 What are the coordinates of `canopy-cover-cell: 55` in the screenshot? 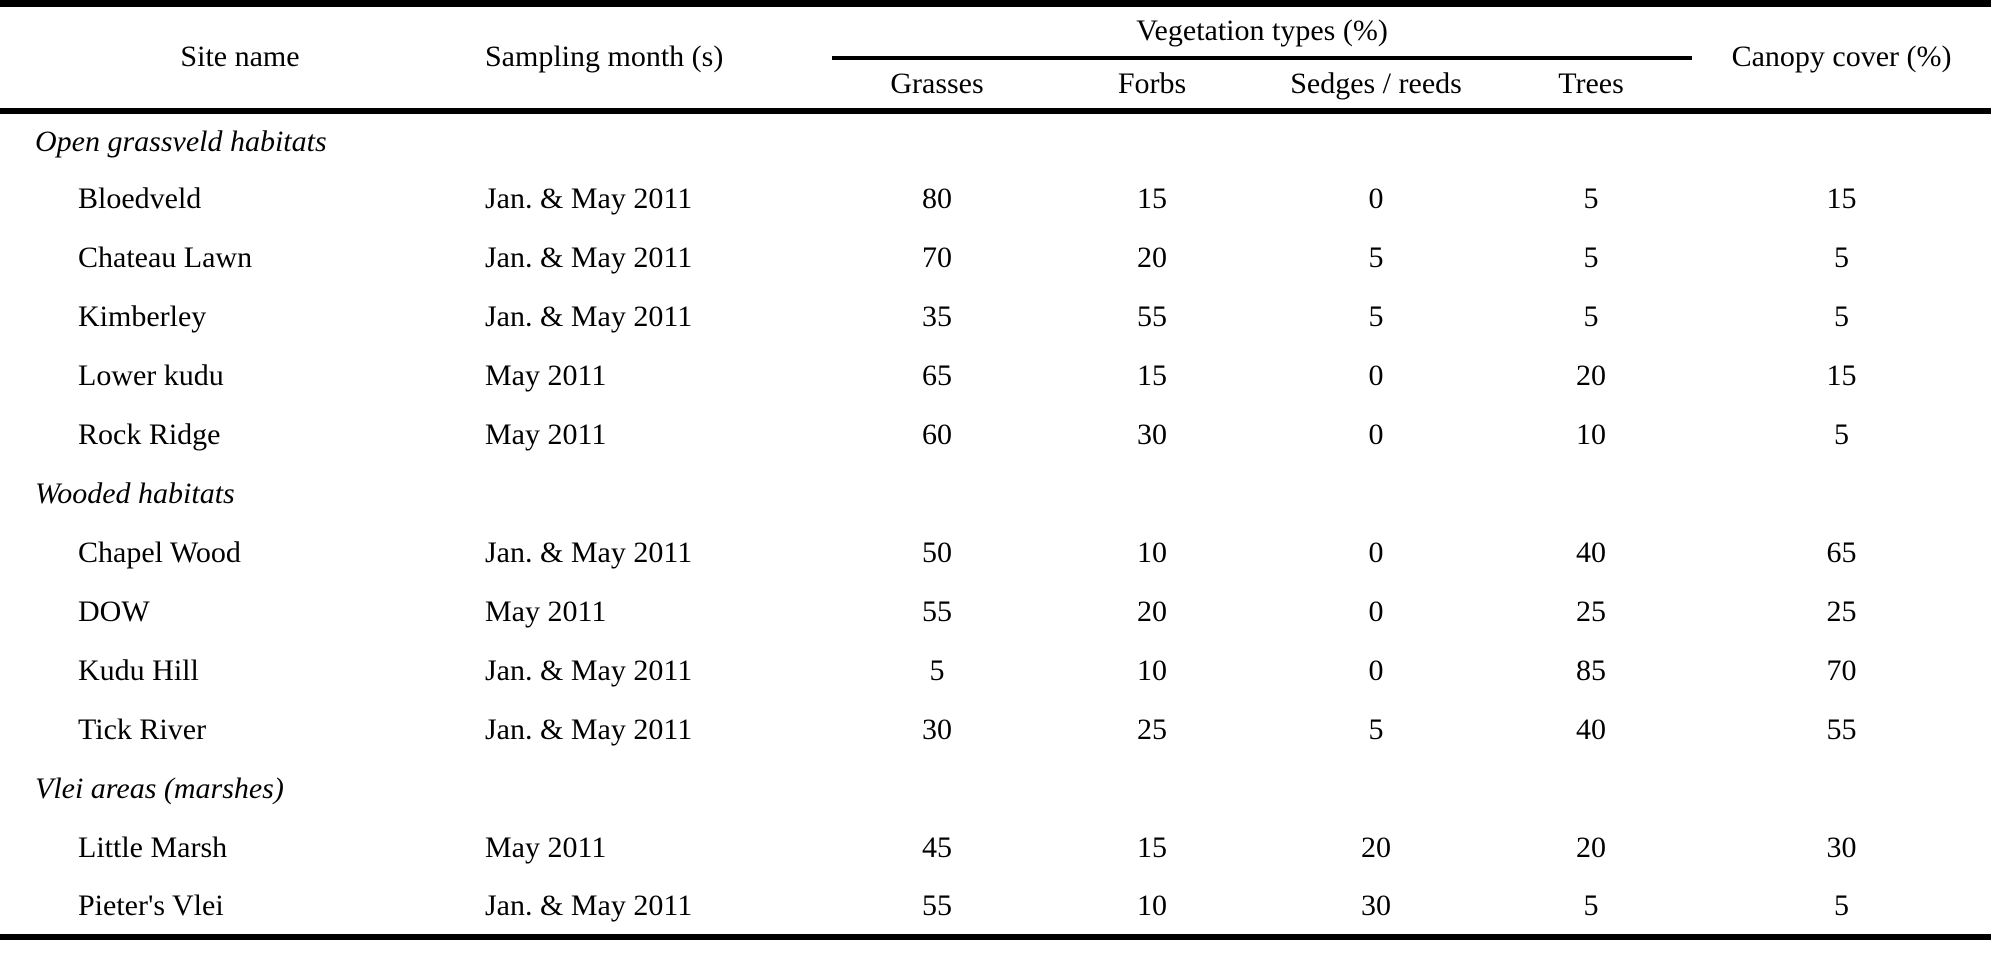 It's located at (1841, 729).